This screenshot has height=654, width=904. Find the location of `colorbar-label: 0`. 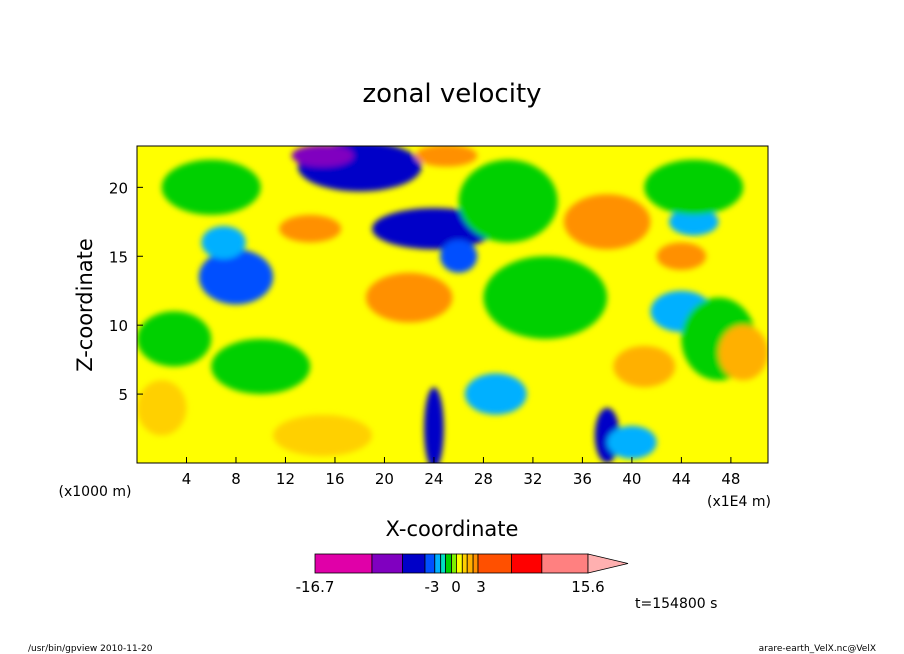

colorbar-label: 0 is located at coordinates (456, 587).